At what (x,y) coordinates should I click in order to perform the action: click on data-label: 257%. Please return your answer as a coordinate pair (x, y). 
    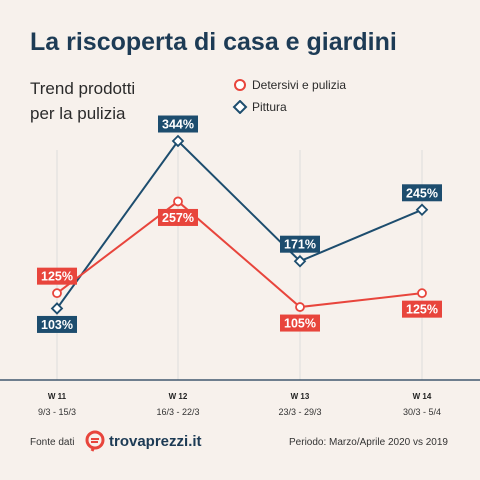
    Looking at the image, I should click on (178, 218).